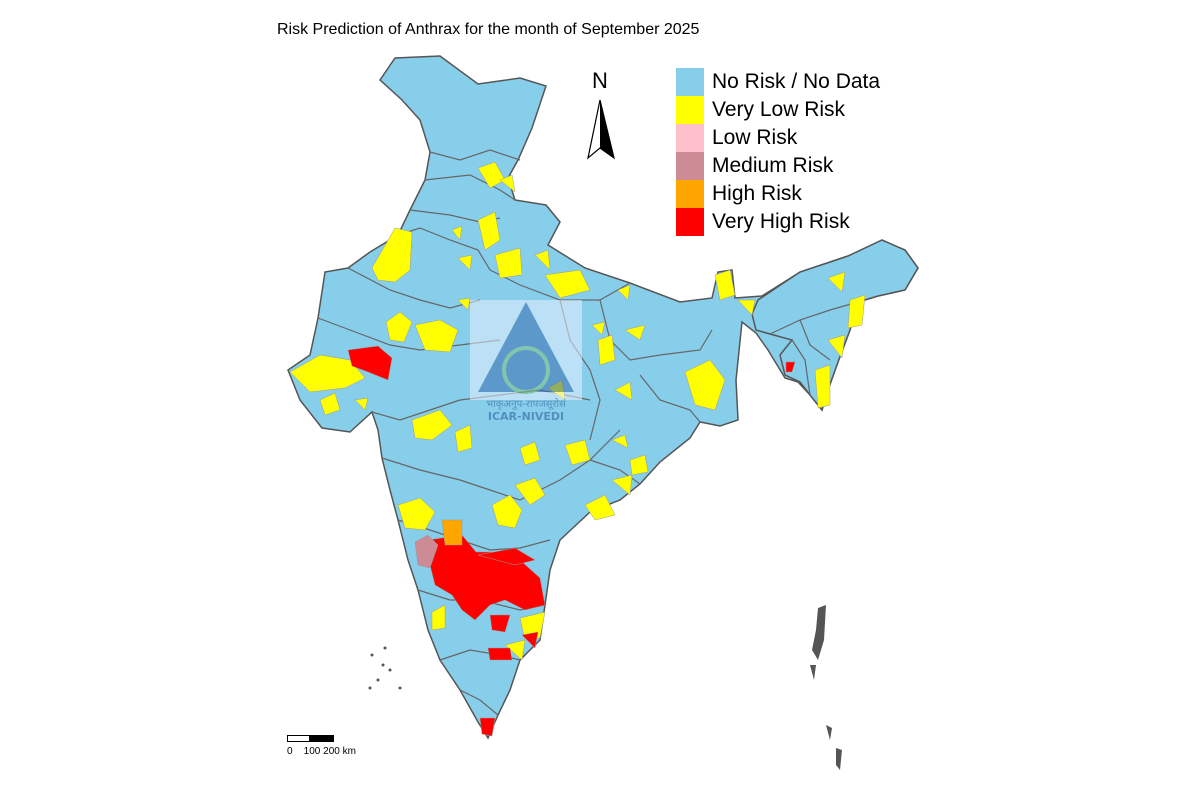 This screenshot has width=1200, height=800. Describe the element at coordinates (600, 80) in the screenshot. I see `north-label: N` at that location.